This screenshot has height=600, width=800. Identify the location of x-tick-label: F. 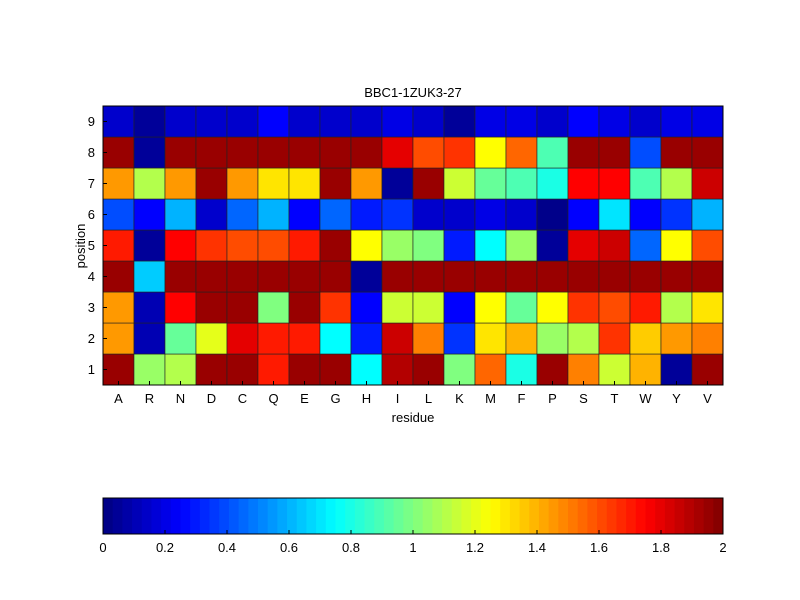
(522, 398).